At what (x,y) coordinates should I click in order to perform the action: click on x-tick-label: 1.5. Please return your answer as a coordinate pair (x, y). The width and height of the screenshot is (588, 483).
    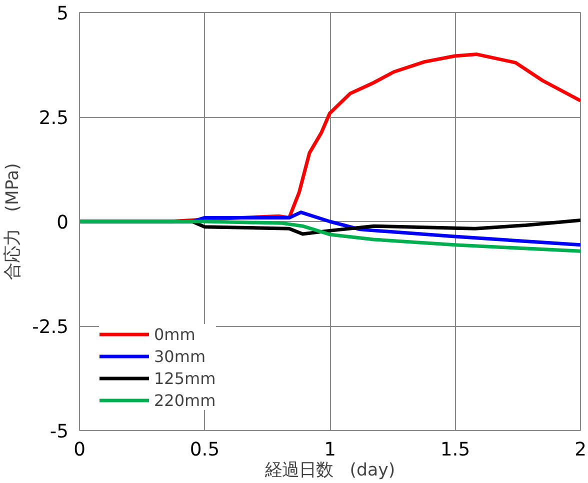
    Looking at the image, I should click on (455, 450).